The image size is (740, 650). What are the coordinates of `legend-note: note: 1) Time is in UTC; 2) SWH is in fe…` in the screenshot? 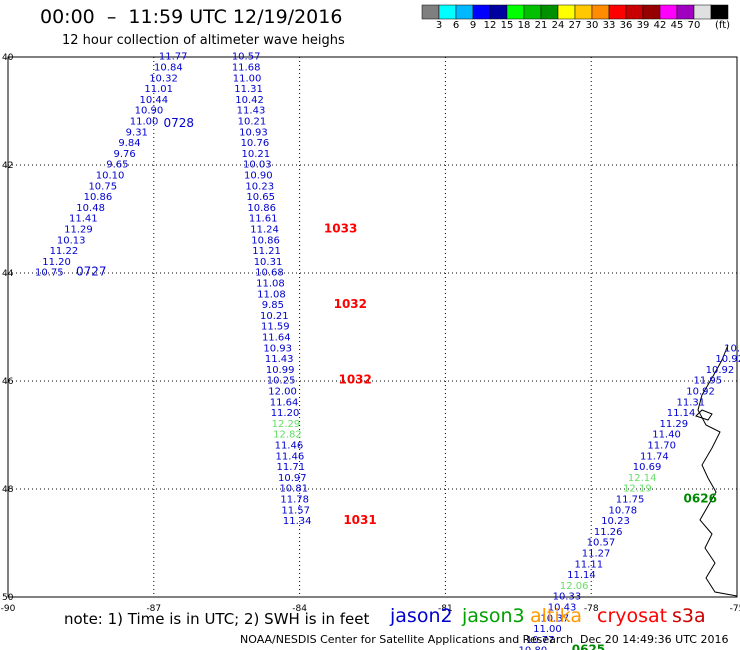 It's located at (217, 619).